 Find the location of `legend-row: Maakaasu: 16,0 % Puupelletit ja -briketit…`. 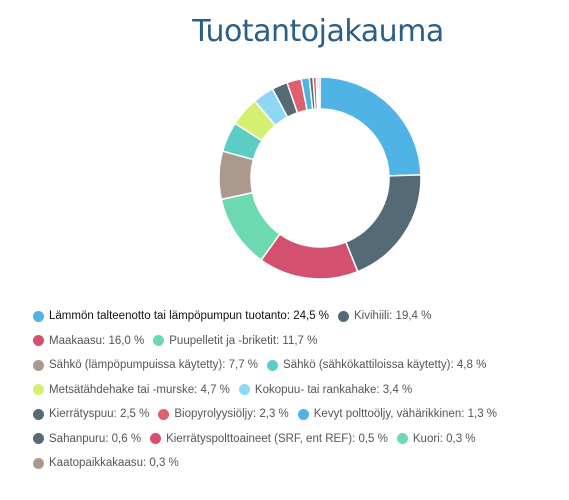

legend-row: Maakaasu: 16,0 % Puupelletit ja -briketit… is located at coordinates (298, 341).